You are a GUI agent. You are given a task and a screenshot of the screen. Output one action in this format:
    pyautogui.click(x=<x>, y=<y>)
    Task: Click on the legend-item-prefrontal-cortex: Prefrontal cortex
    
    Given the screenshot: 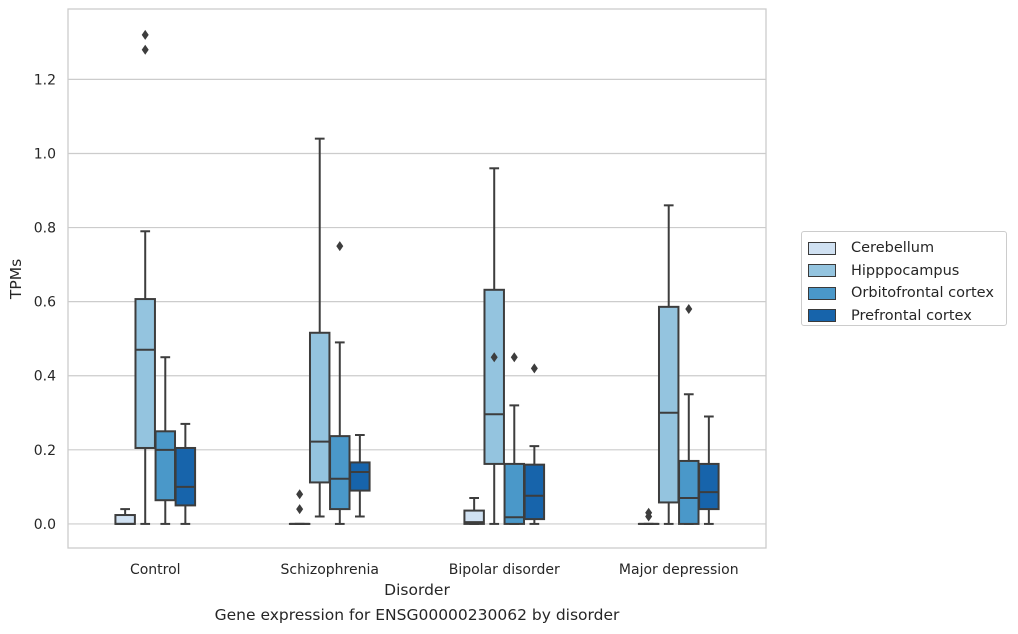 What is the action you would take?
    pyautogui.click(x=907, y=316)
    